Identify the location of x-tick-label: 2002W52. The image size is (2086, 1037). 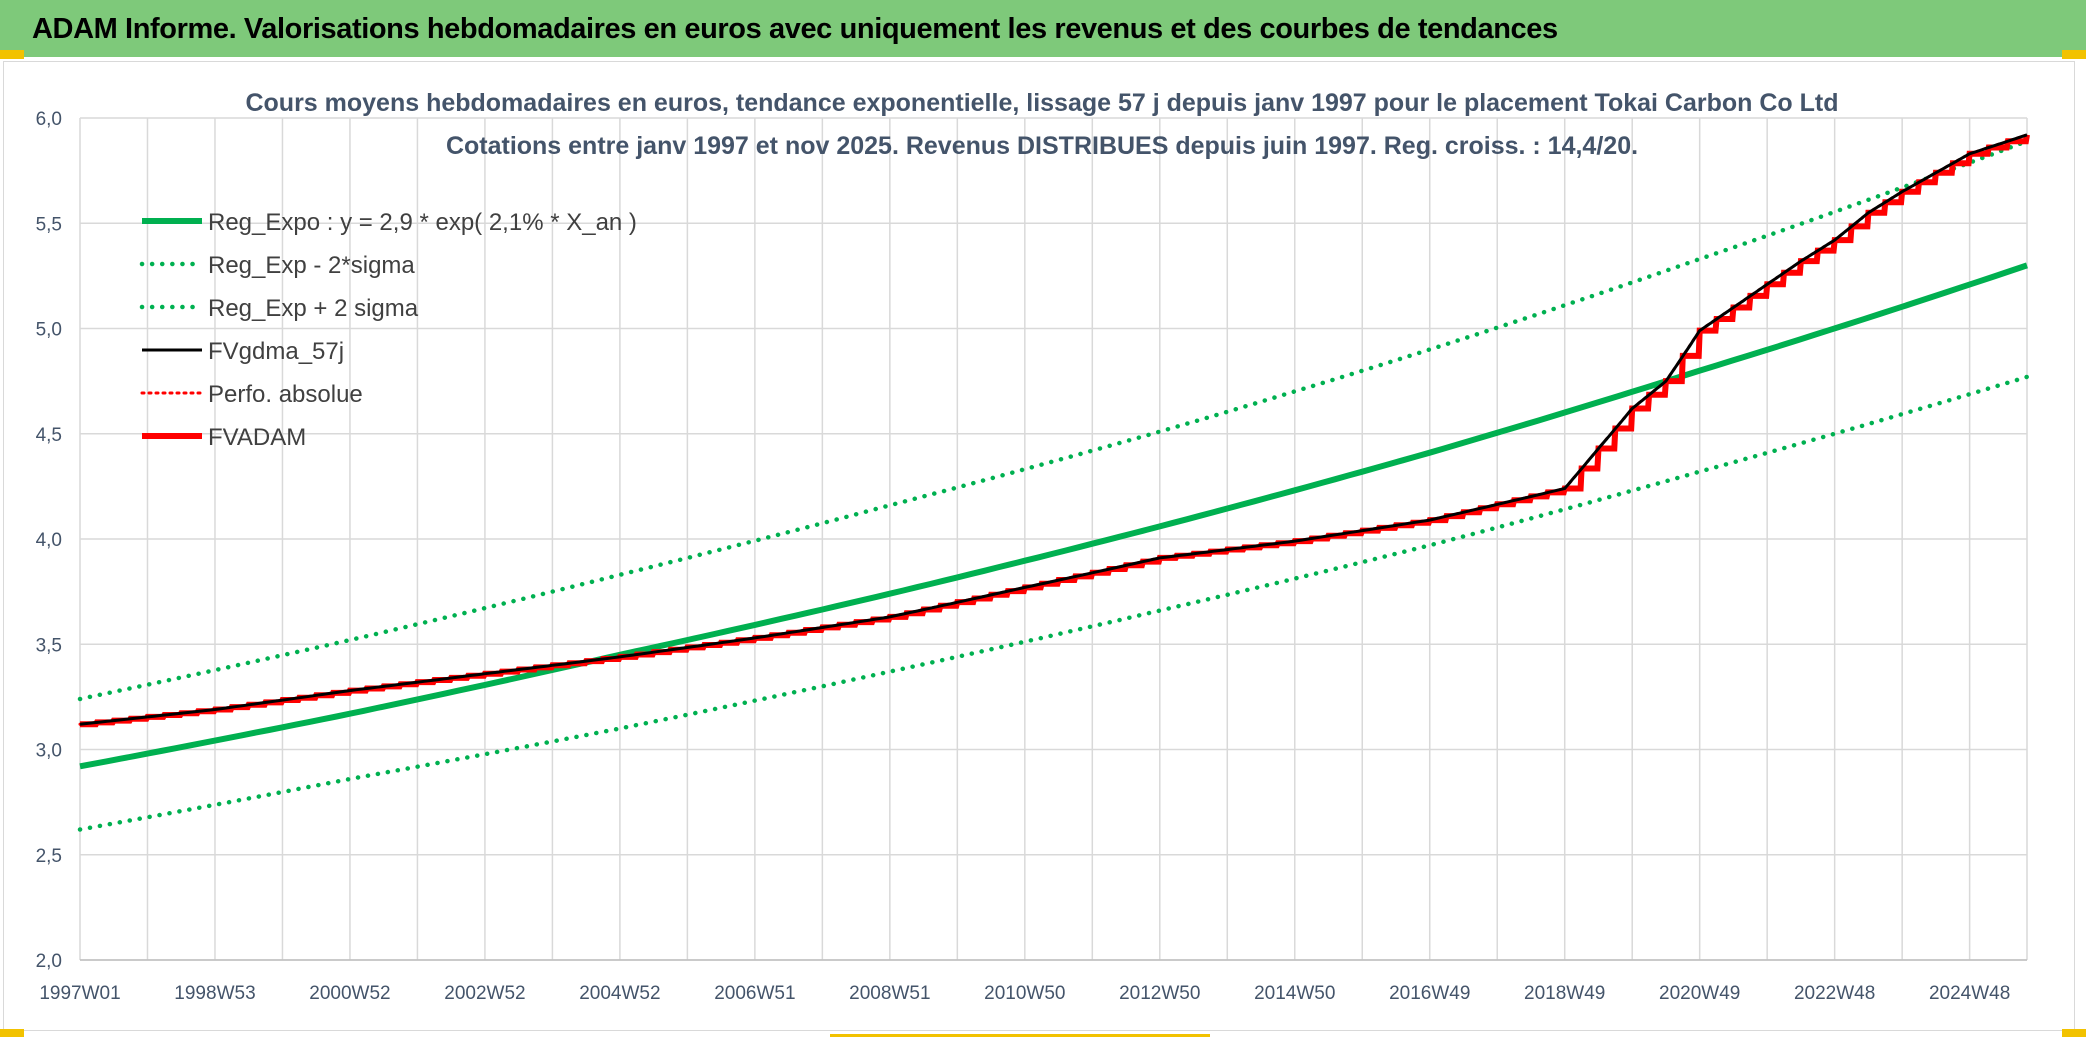
(484, 993).